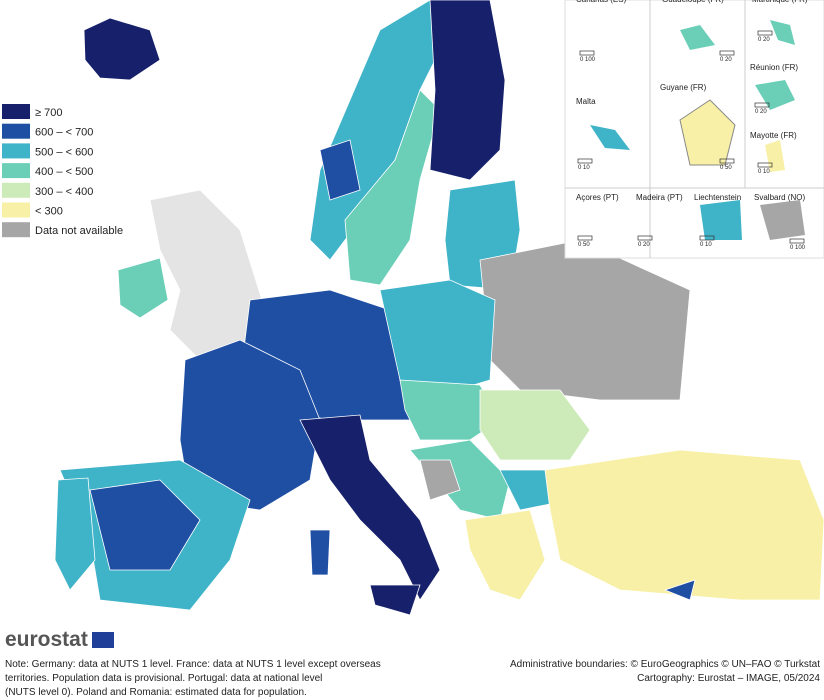 The image size is (824, 700). Describe the element at coordinates (467, 90) in the screenshot. I see `finland` at that location.